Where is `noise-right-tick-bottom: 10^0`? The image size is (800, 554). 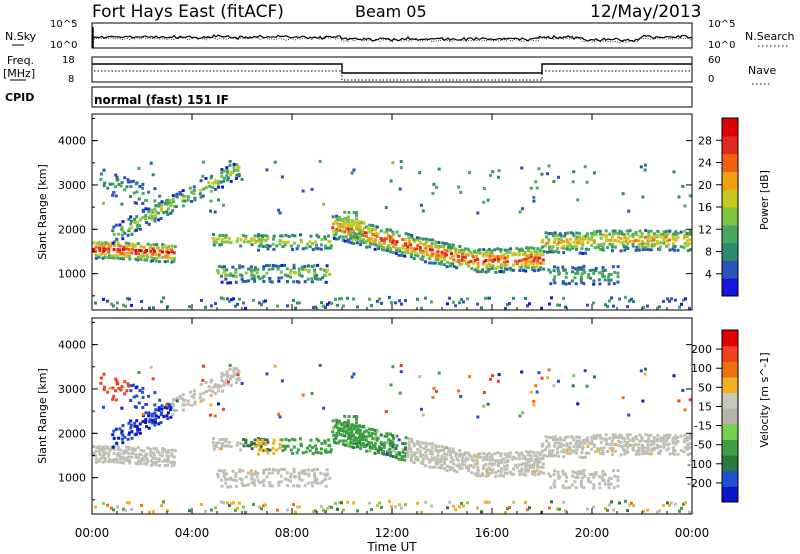 noise-right-tick-bottom: 10^0 is located at coordinates (721, 45).